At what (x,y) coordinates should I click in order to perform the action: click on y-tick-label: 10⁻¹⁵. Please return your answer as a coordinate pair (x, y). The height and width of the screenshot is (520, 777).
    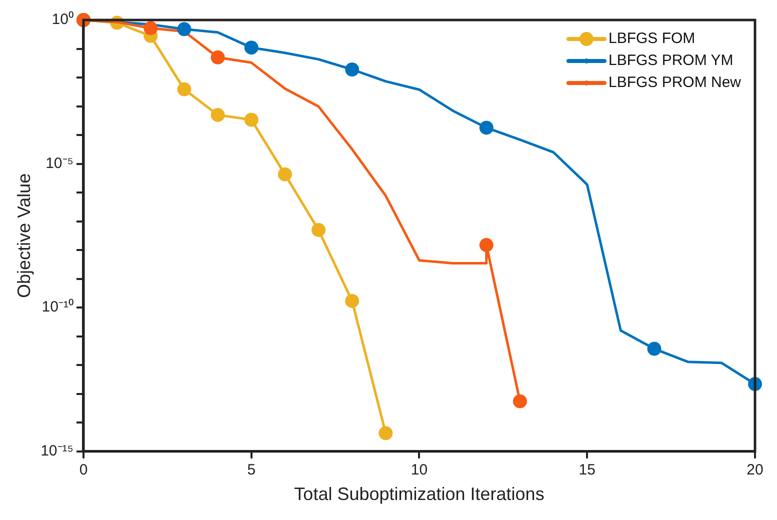
    Looking at the image, I should click on (57, 451).